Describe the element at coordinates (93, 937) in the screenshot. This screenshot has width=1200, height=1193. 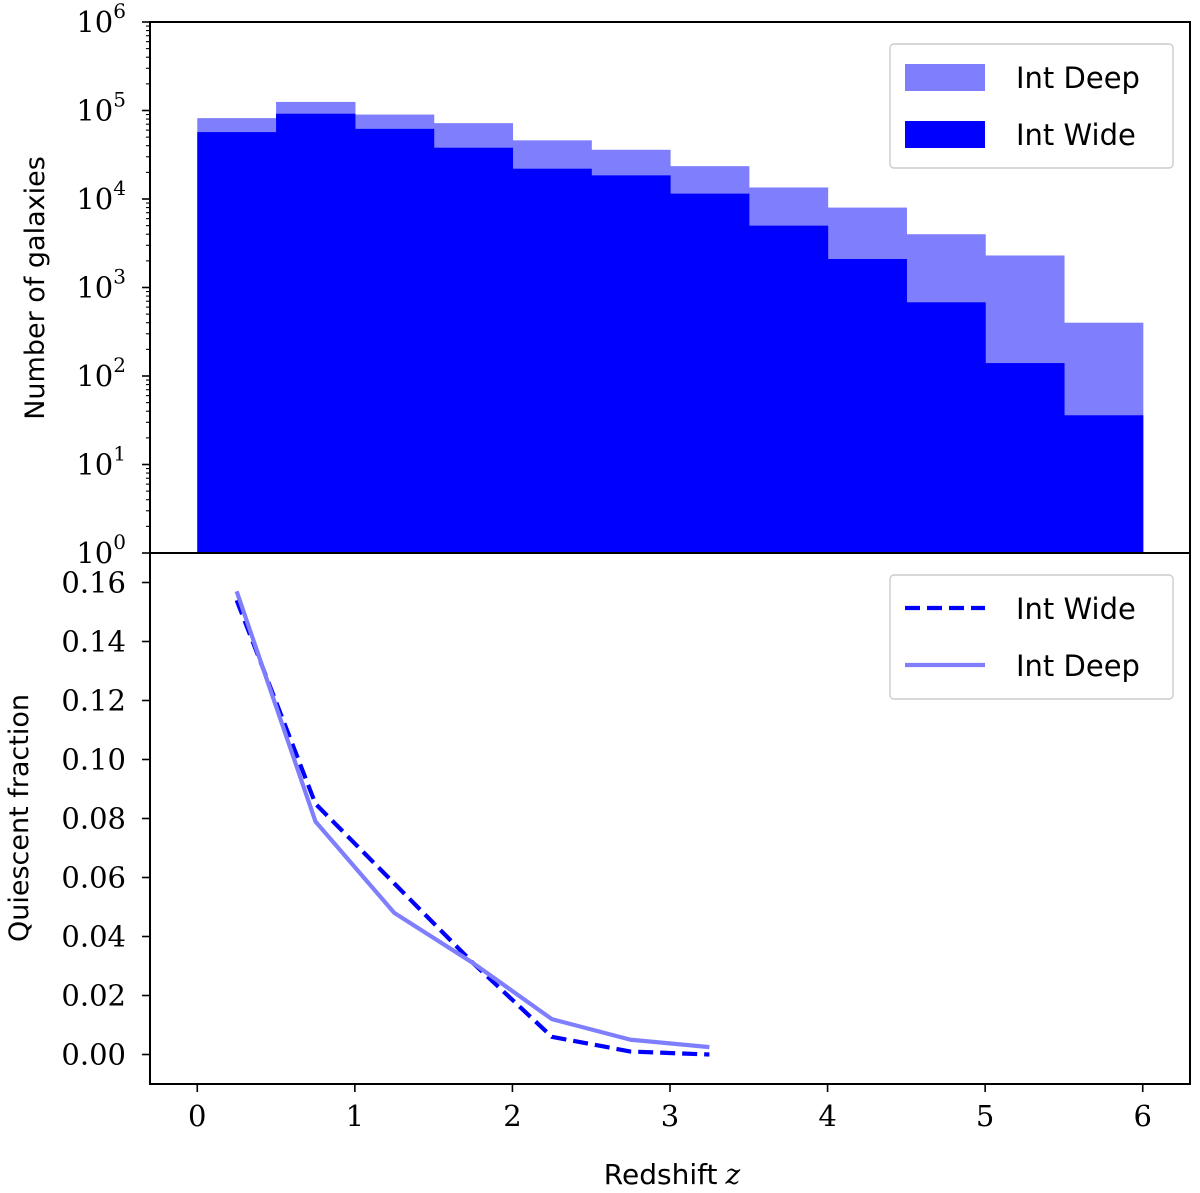
I see `bottom-y-tick-label-2: 0.04` at that location.